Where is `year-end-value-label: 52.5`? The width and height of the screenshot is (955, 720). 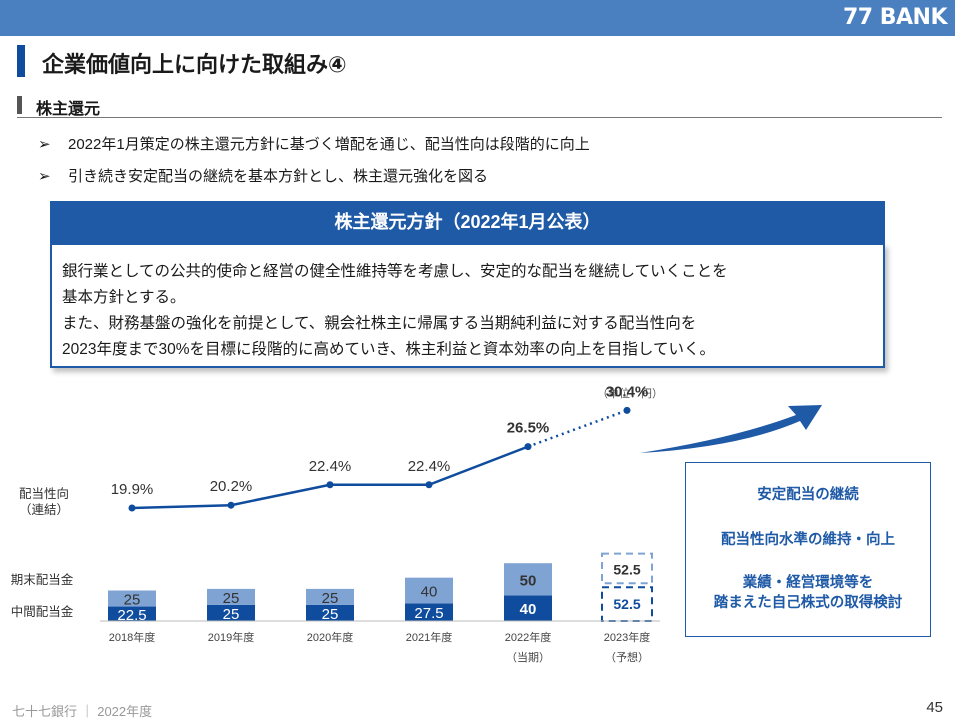
year-end-value-label: 52.5 is located at coordinates (626, 569).